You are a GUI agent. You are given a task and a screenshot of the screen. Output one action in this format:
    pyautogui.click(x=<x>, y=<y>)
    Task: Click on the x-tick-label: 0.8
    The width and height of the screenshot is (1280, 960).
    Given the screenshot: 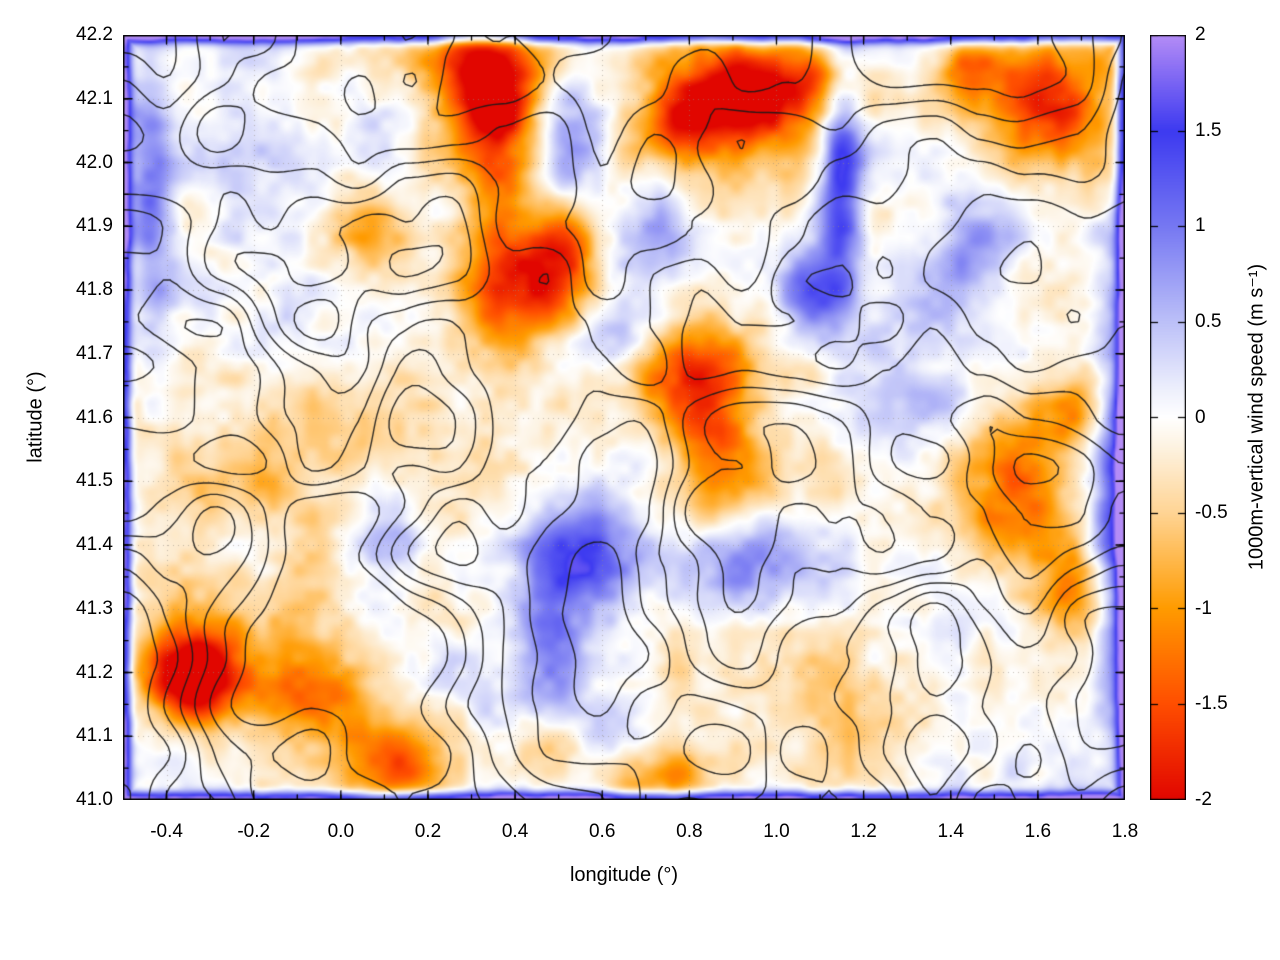 What is the action you would take?
    pyautogui.click(x=689, y=831)
    